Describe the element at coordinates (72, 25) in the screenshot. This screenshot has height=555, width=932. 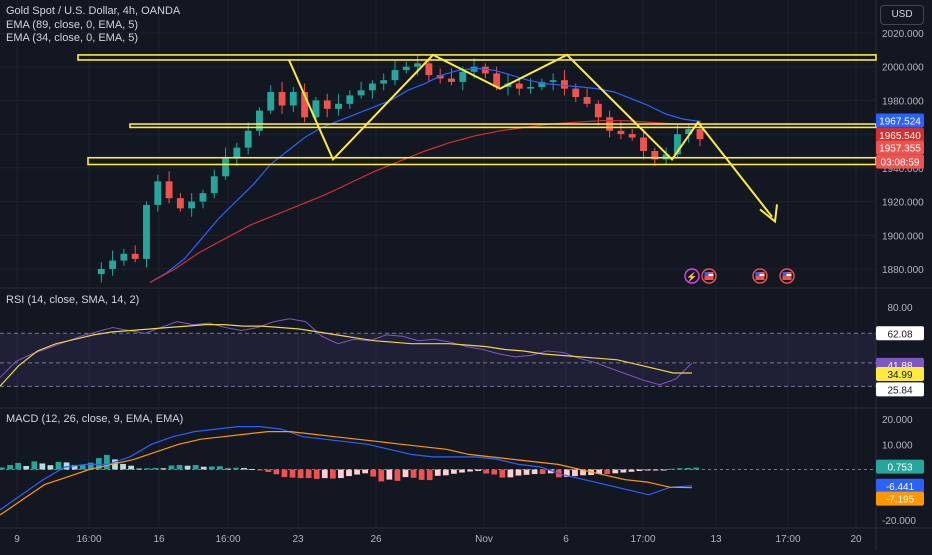
I see `ema89-legend: EMA (89, close, 0, EMA, 5)` at that location.